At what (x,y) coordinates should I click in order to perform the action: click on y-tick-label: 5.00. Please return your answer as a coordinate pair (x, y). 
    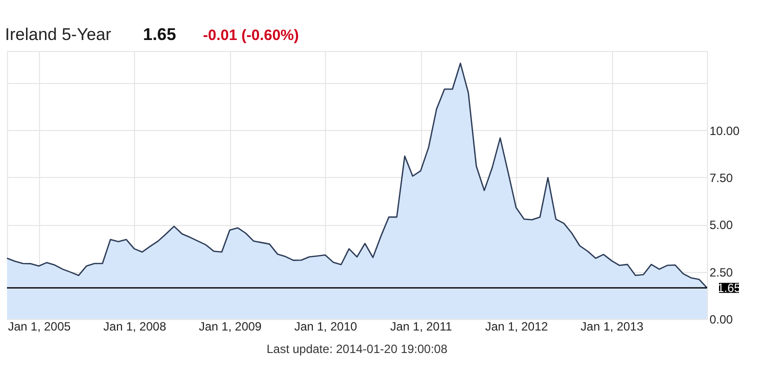
    Looking at the image, I should click on (722, 225).